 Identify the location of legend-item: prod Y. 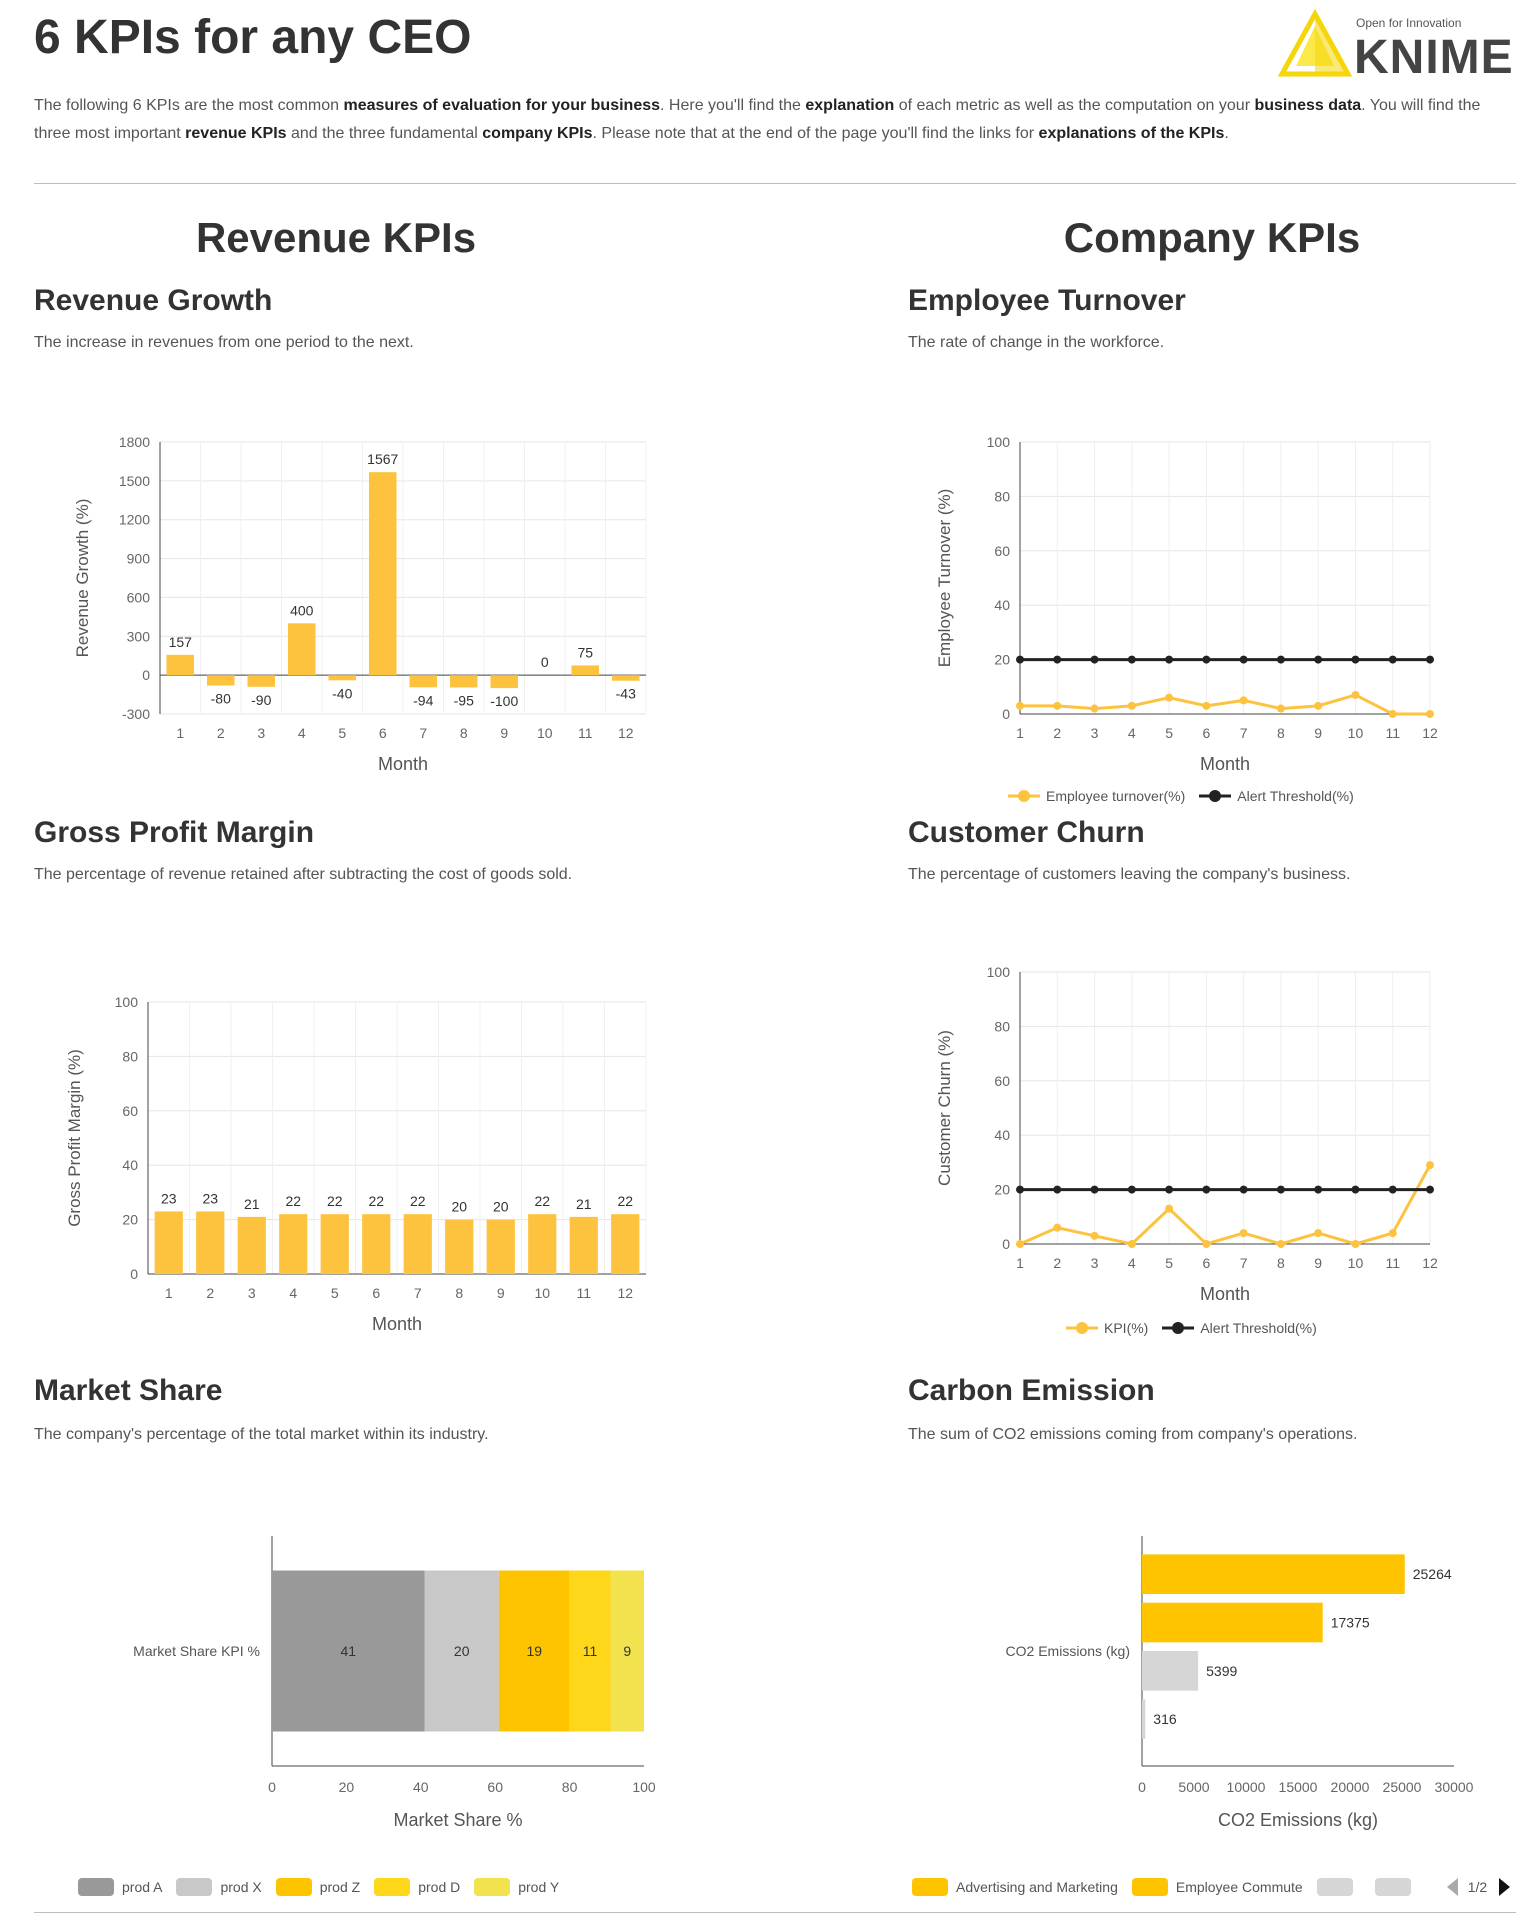
(516, 1887).